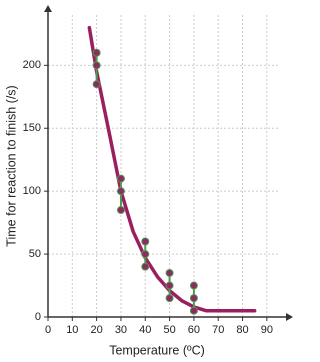 The image size is (320, 362). What do you see at coordinates (242, 330) in the screenshot?
I see `x-tick-label: 80` at bounding box center [242, 330].